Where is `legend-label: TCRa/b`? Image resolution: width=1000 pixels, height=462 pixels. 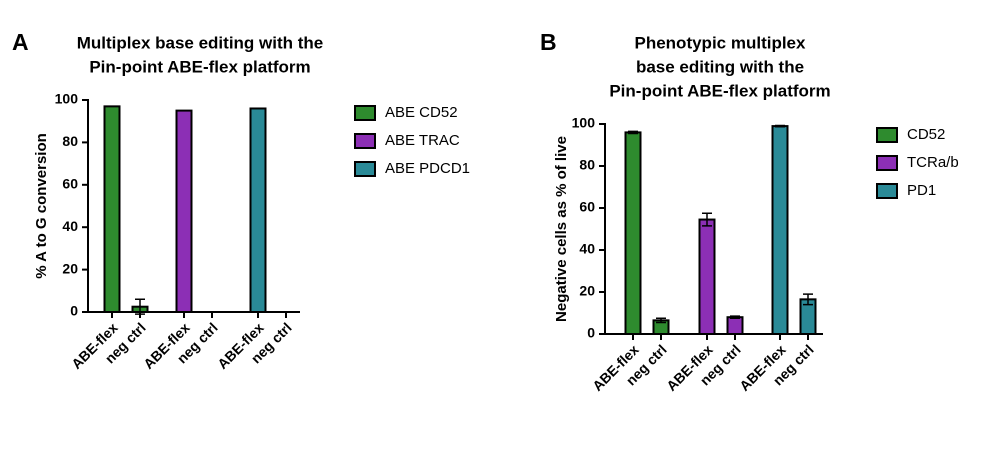
legend-label: TCRa/b is located at coordinates (933, 162).